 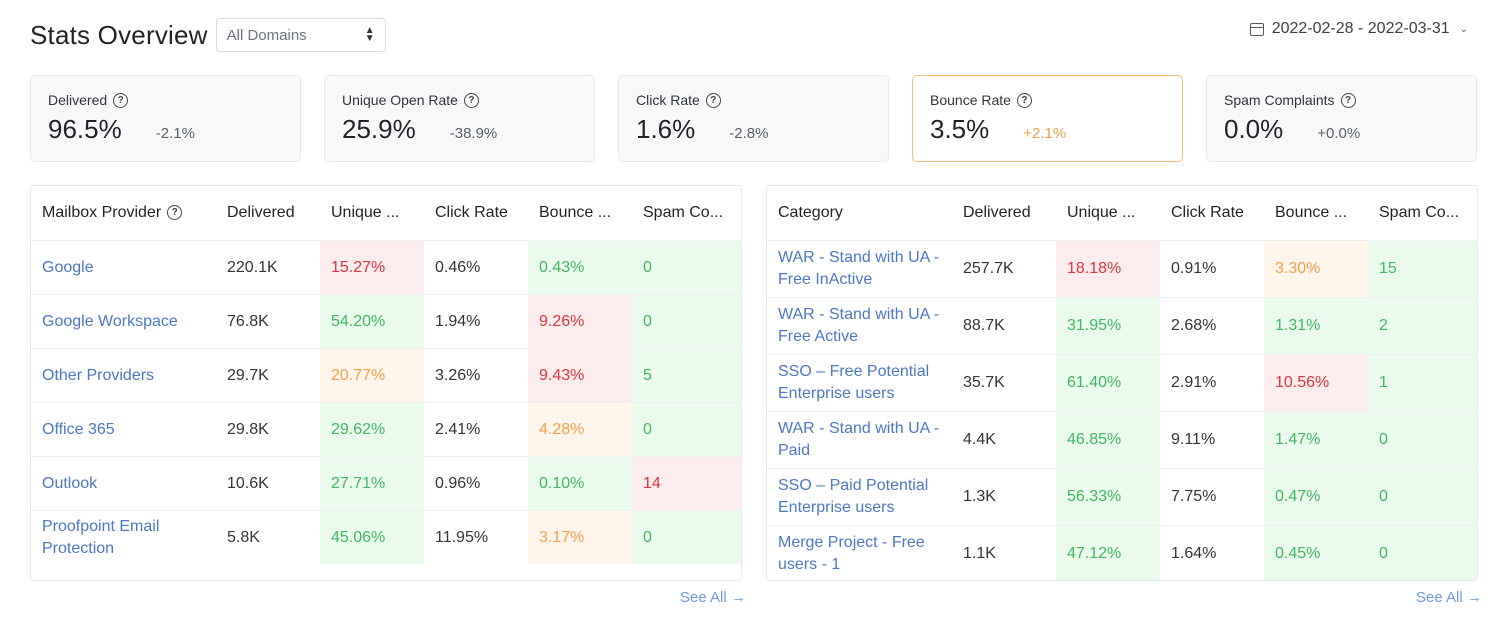 What do you see at coordinates (859, 383) in the screenshot?
I see `category-link: SSO – Free Potential Enterprise users` at bounding box center [859, 383].